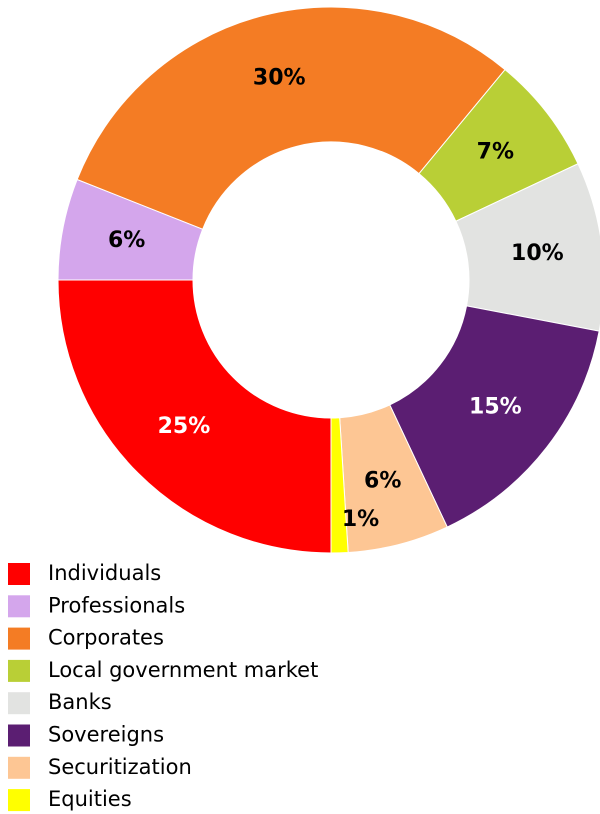 This screenshot has height=814, width=600. What do you see at coordinates (184, 426) in the screenshot?
I see `data-label: 25%` at bounding box center [184, 426].